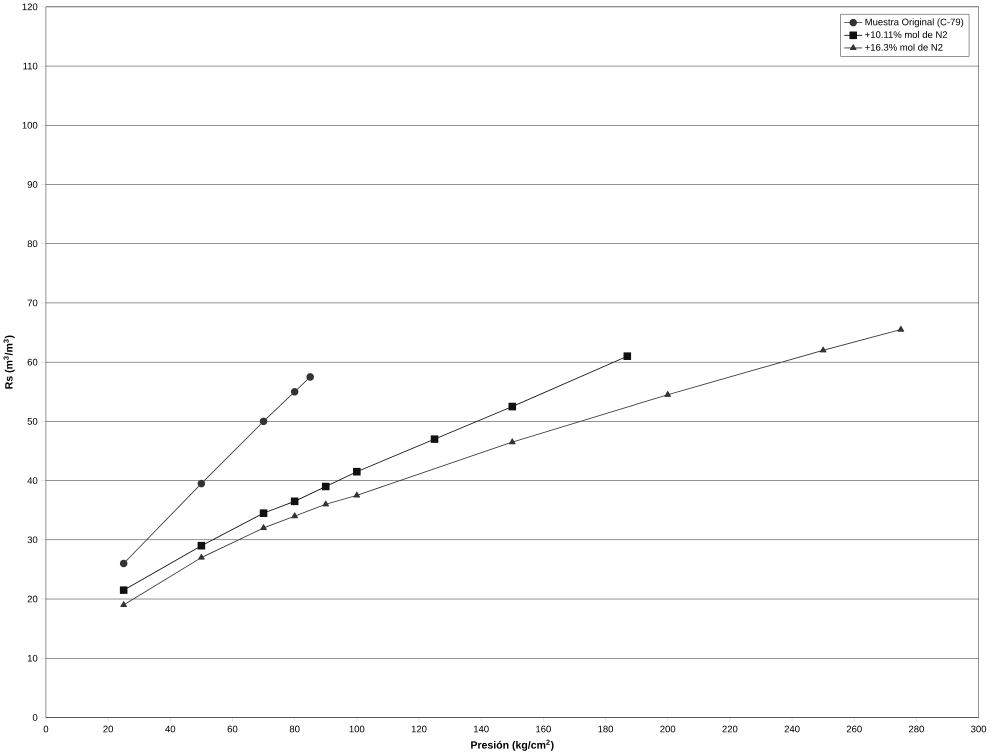 This screenshot has height=754, width=990. What do you see at coordinates (33, 540) in the screenshot?
I see `y-tick-label: 30` at bounding box center [33, 540].